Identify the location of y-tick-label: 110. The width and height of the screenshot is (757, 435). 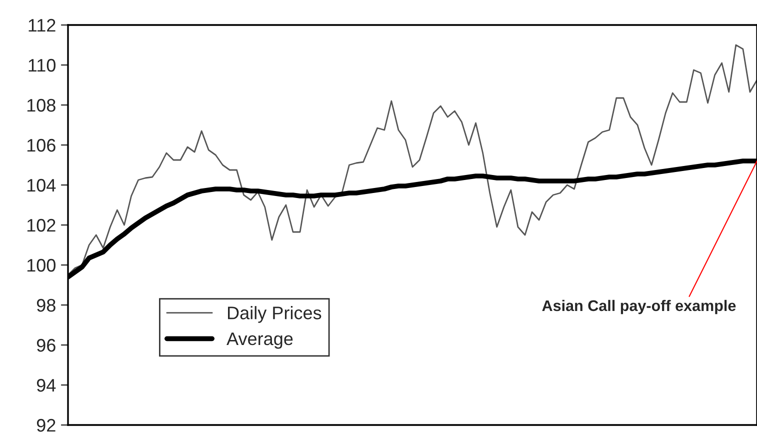
(42, 65).